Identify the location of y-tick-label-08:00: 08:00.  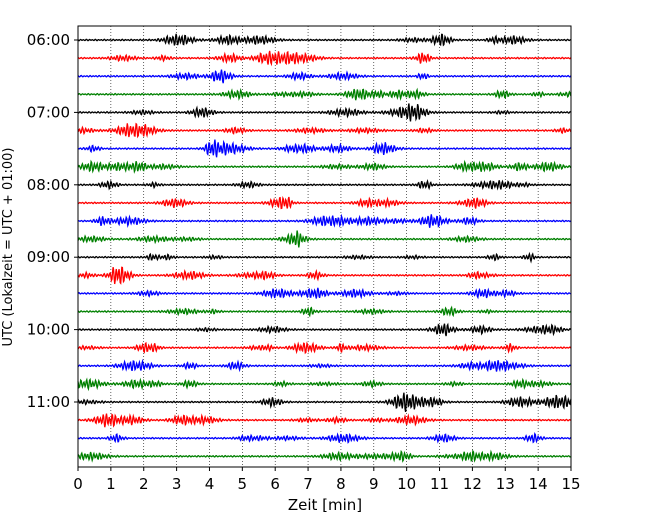
(48, 185).